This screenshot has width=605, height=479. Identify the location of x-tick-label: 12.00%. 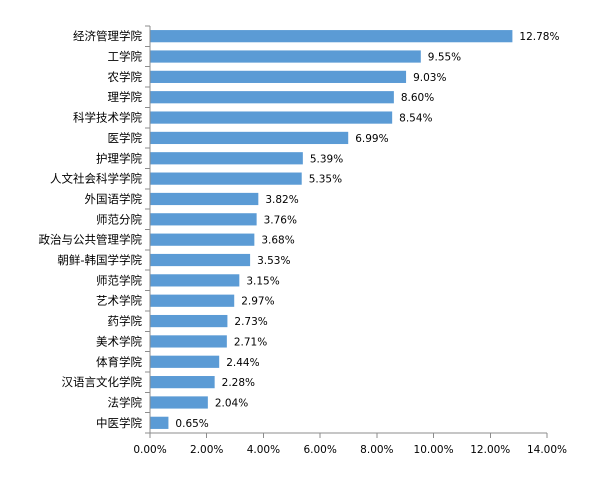
(490, 450).